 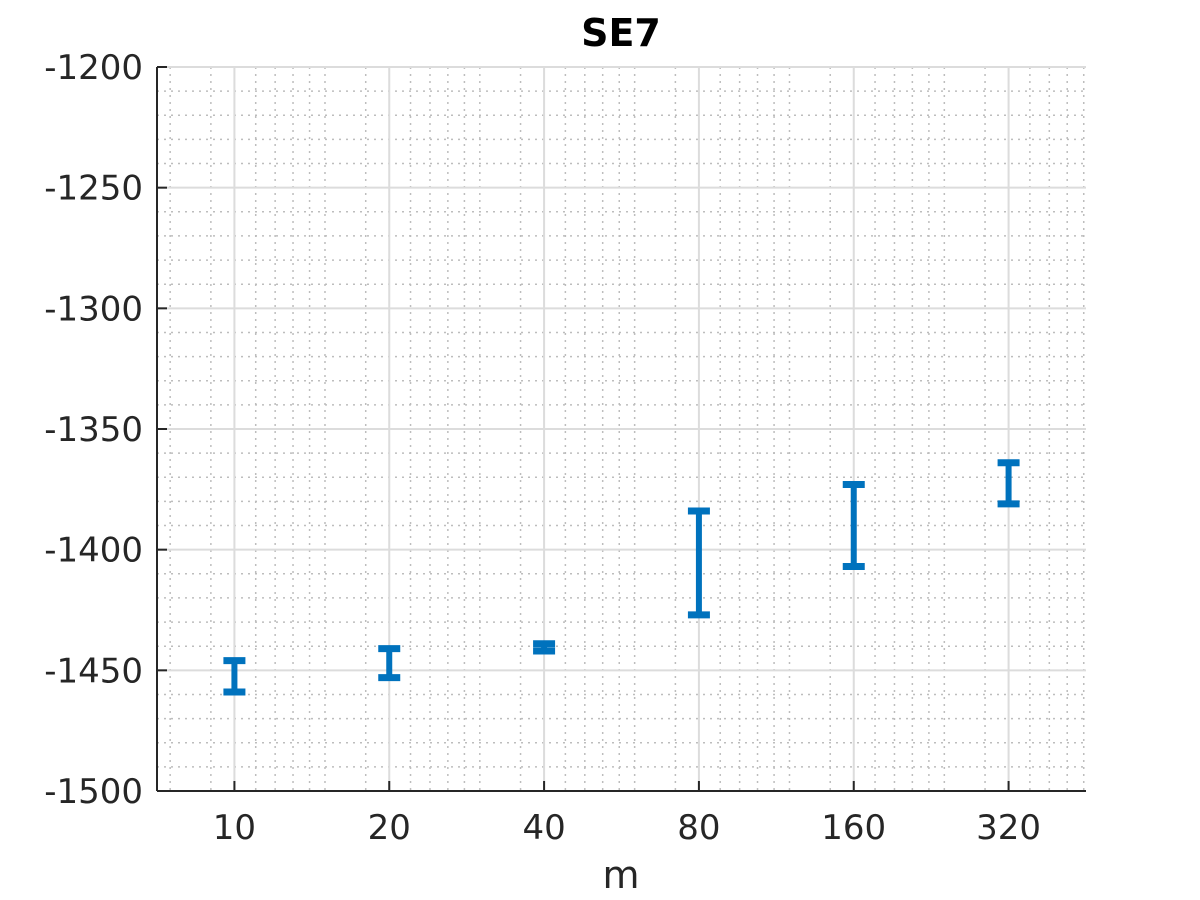 What do you see at coordinates (93, 430) in the screenshot?
I see `y-tick-label: -1350` at bounding box center [93, 430].